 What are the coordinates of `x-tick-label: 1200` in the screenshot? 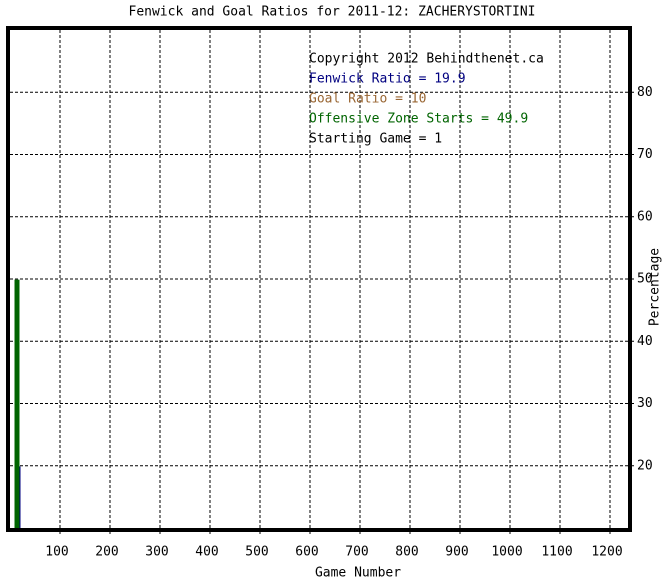 It's located at (606, 552).